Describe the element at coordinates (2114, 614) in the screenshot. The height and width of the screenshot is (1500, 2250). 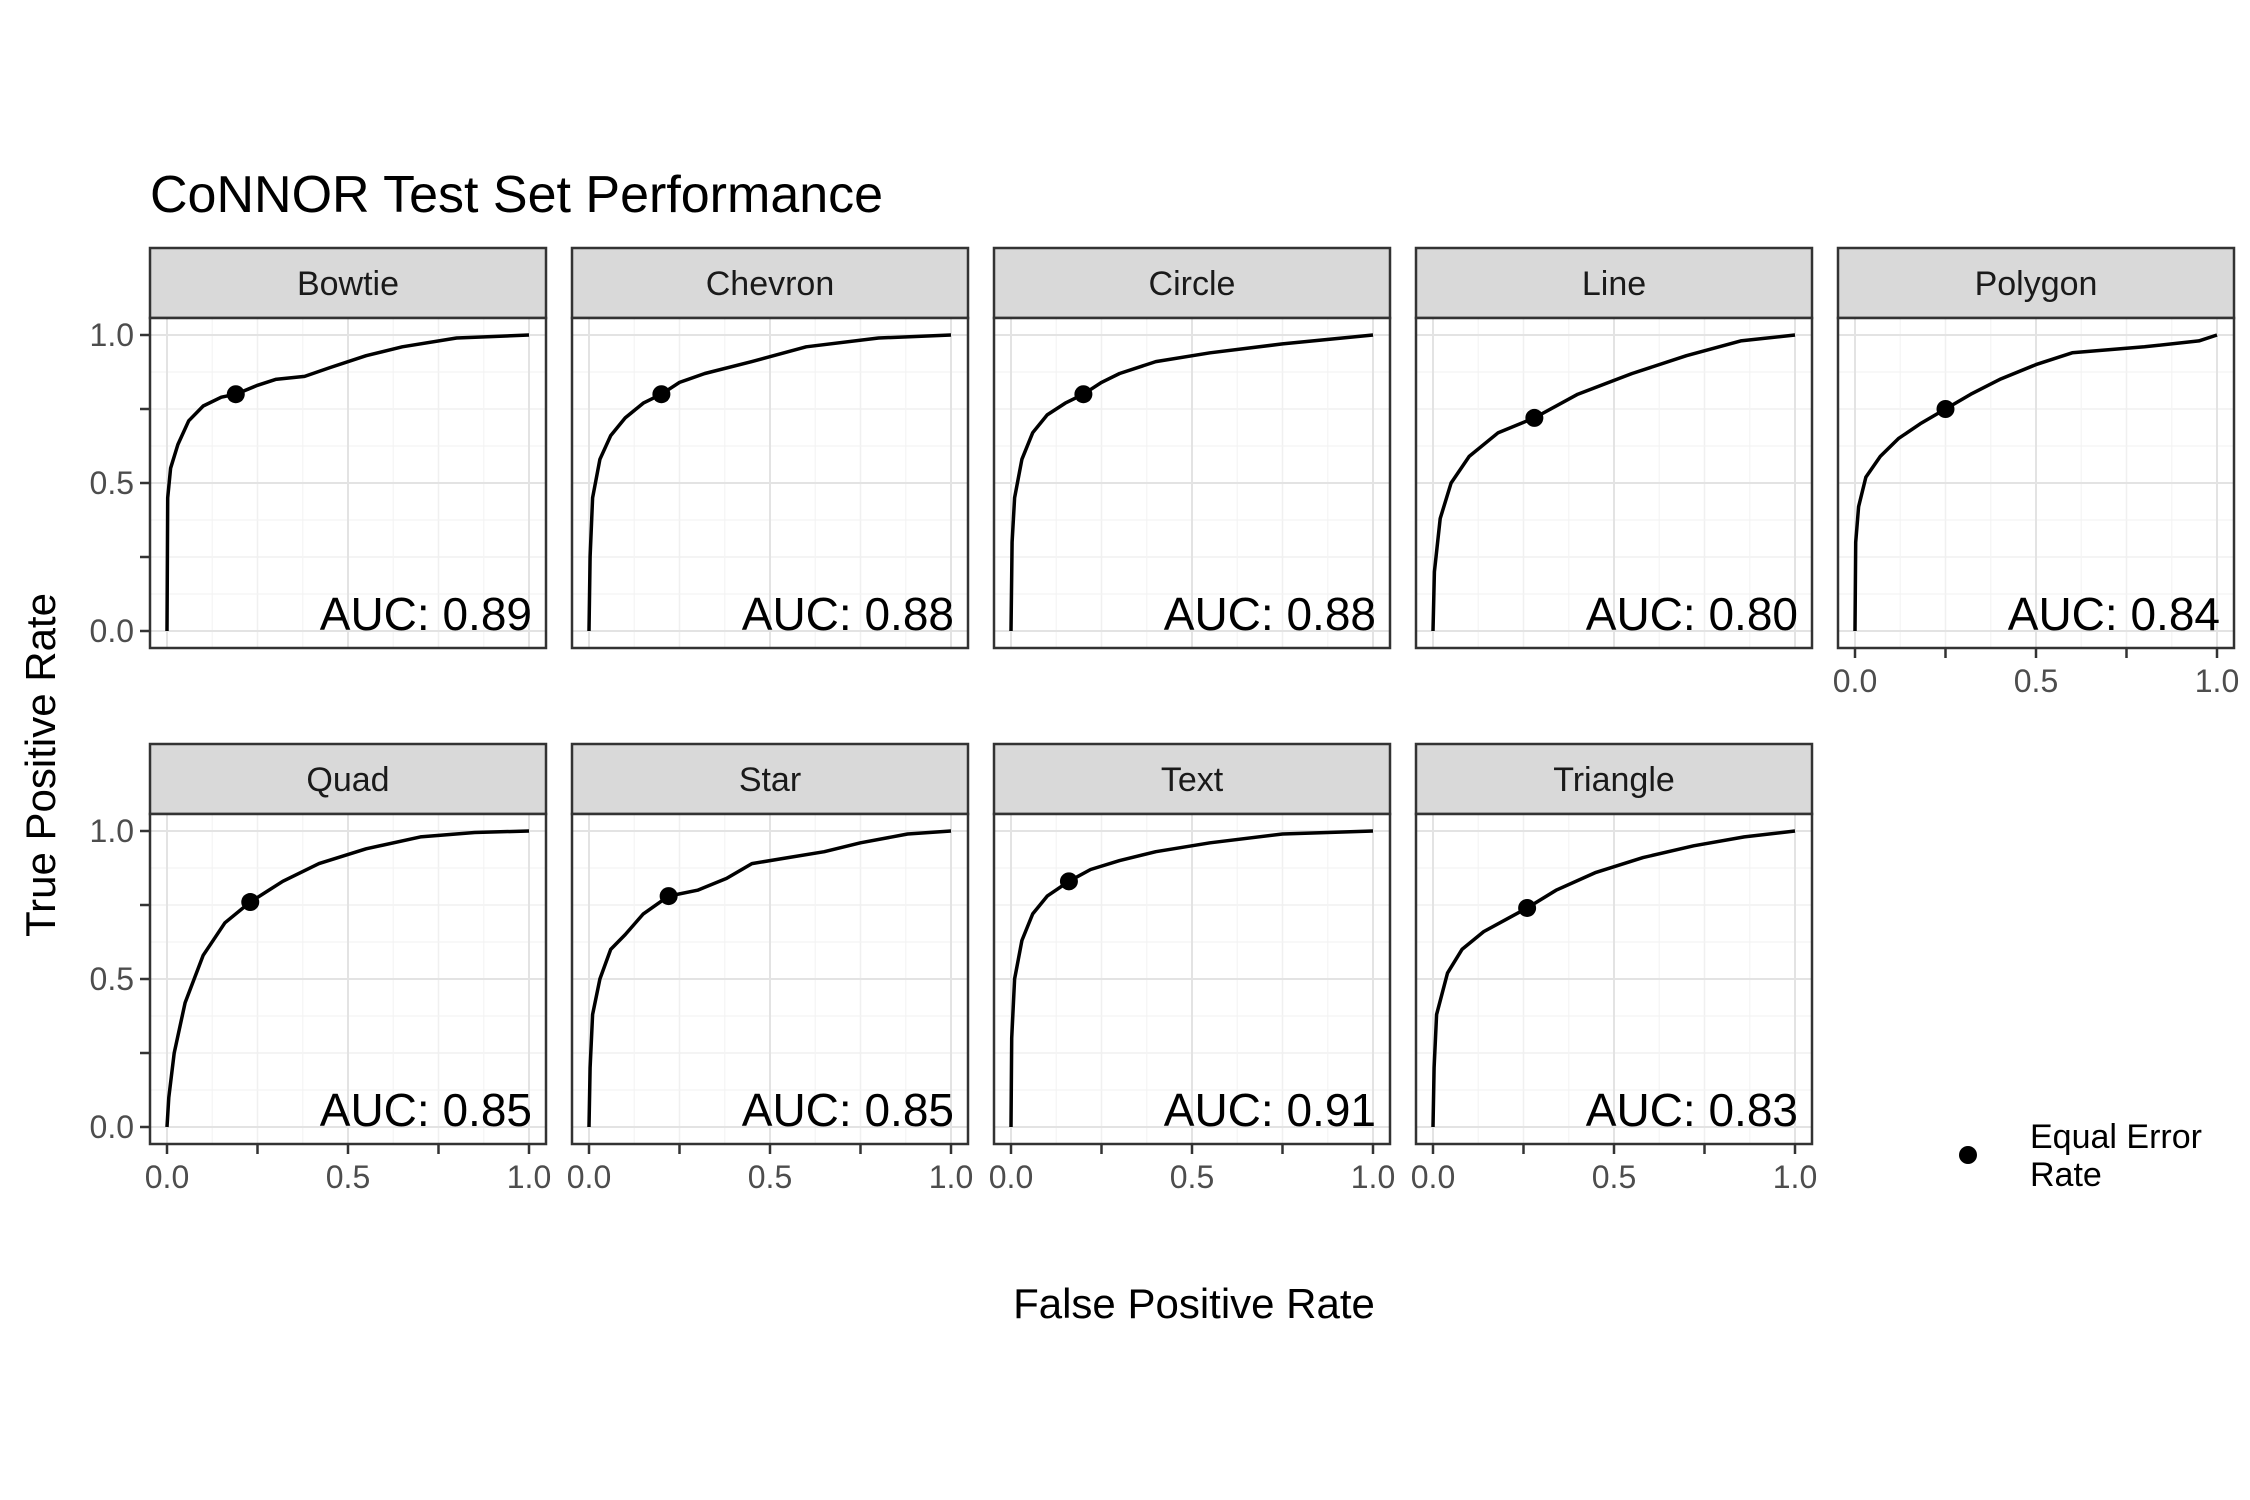
I see `auc-label-polygon: AUC: 0.84` at that location.